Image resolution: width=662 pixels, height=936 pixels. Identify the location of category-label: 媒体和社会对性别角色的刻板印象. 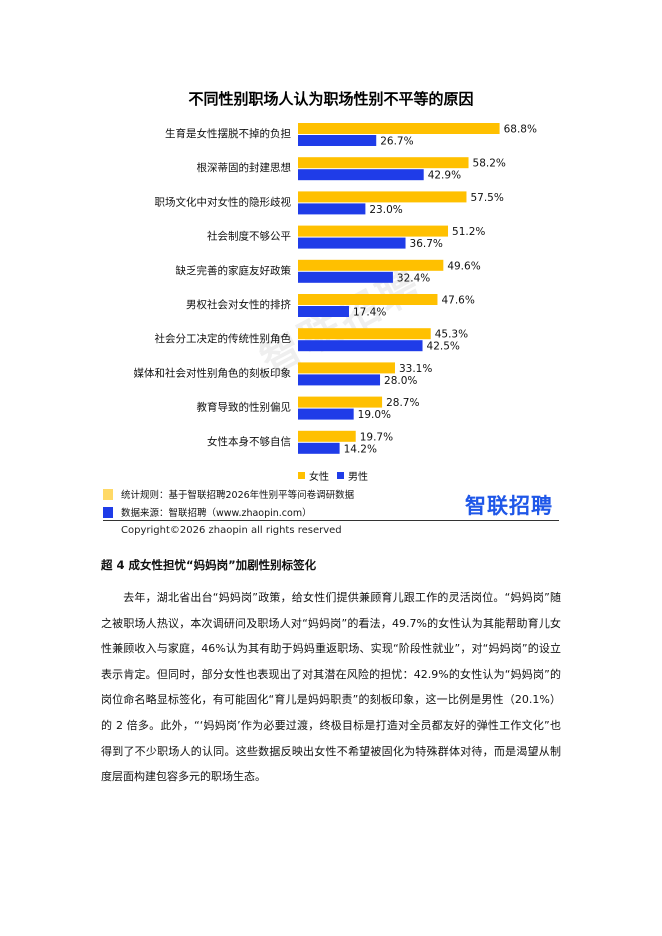
(213, 372).